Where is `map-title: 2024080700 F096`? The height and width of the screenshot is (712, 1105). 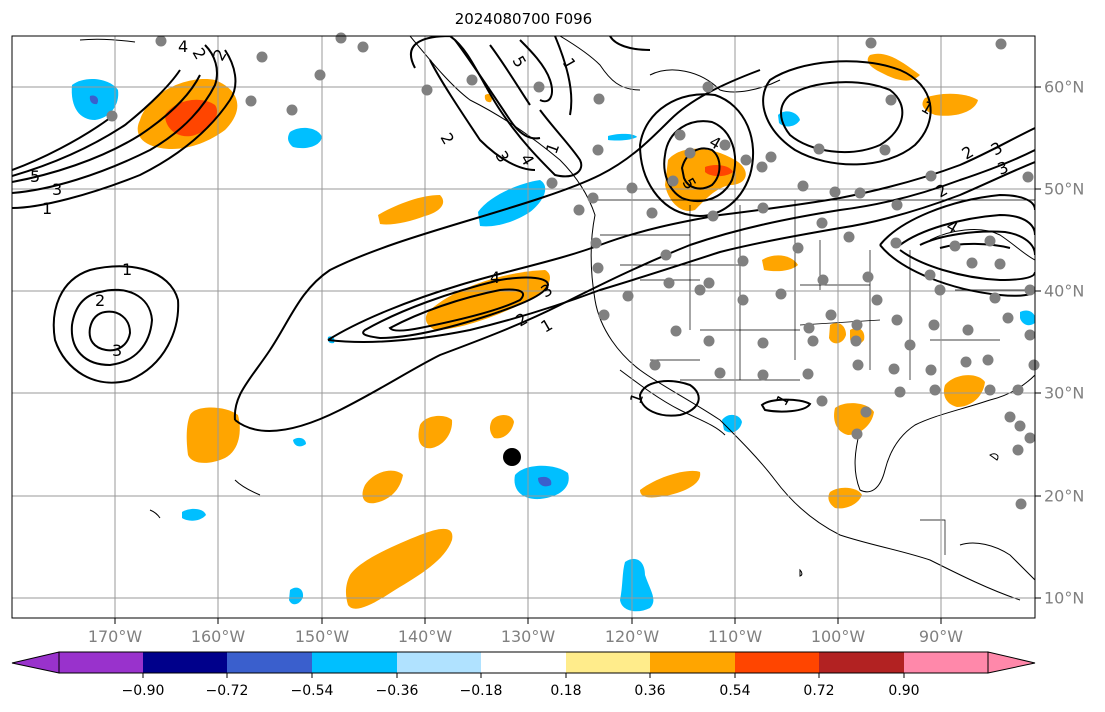 map-title: 2024080700 F096 is located at coordinates (523, 19).